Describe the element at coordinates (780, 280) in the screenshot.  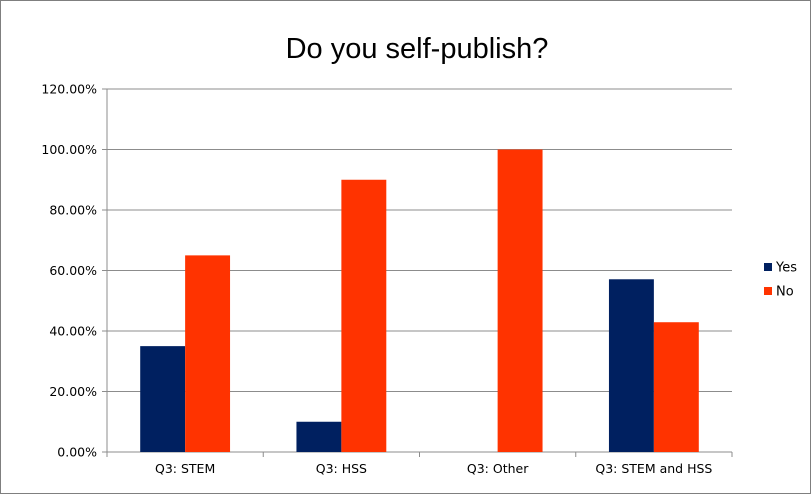
I see `legend: Yes No` at that location.